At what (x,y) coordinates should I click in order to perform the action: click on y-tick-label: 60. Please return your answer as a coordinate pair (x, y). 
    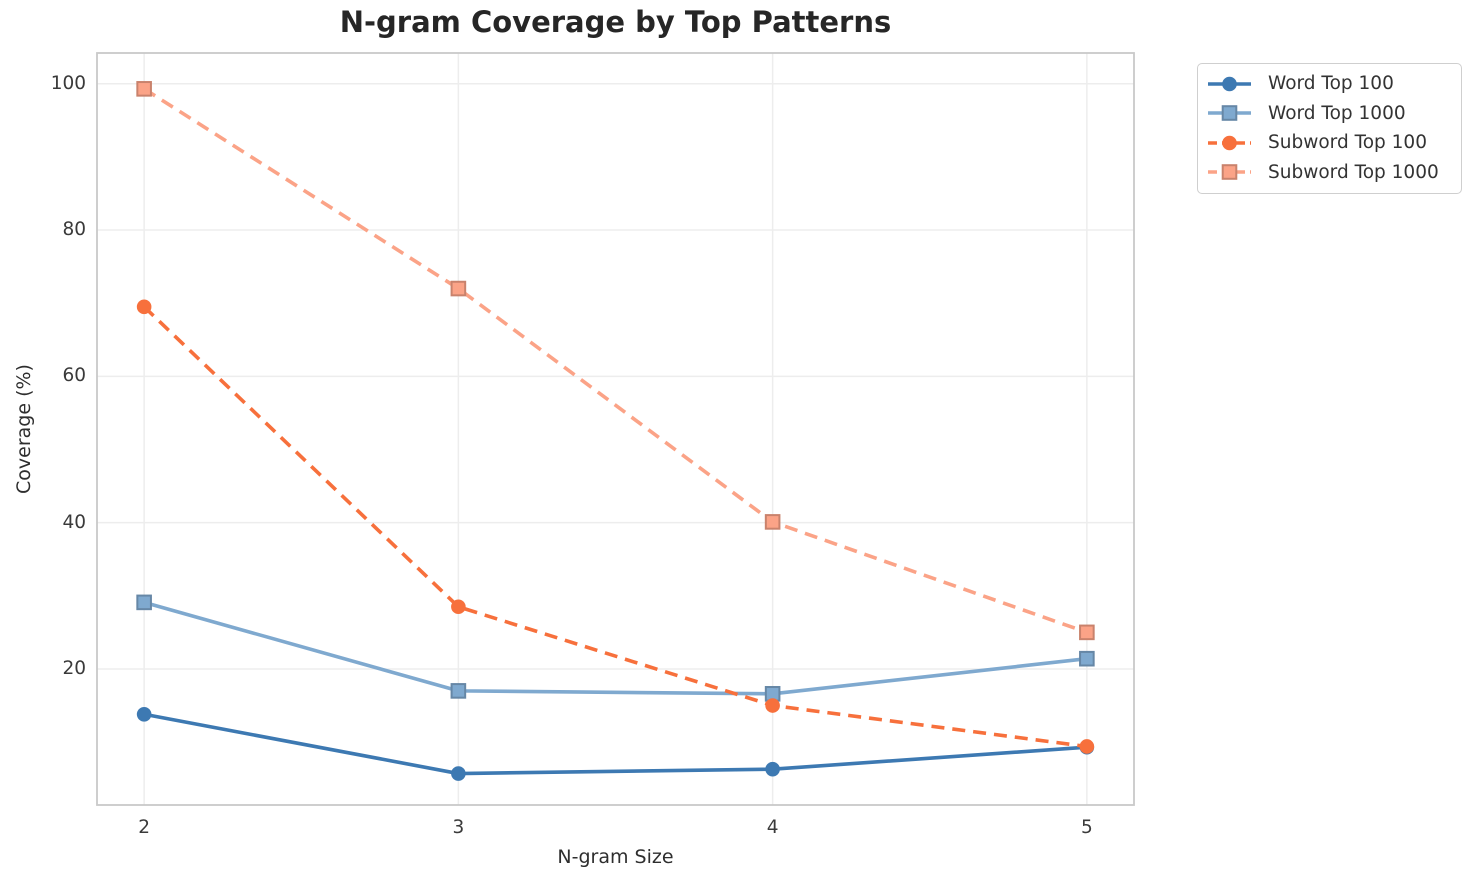
    Looking at the image, I should click on (74, 376).